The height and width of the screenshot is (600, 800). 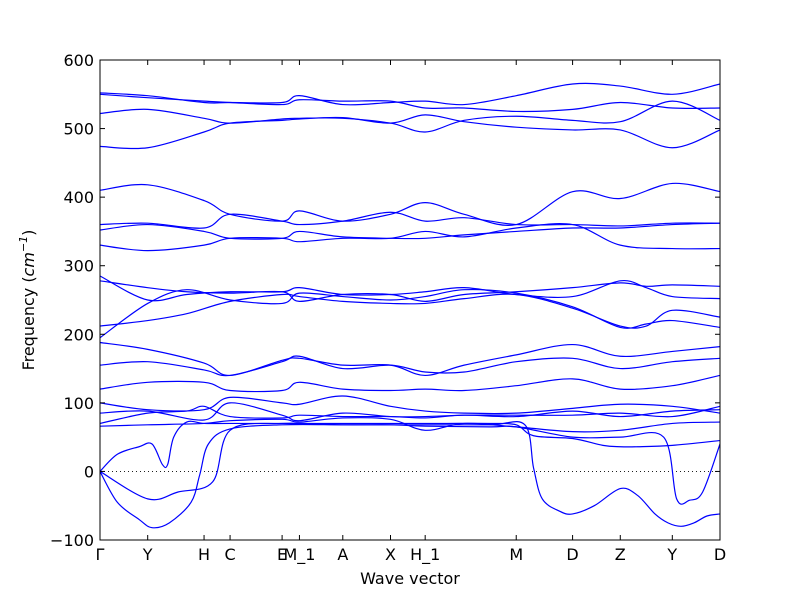 I want to click on y-axis-title-text: Frequency (, so click(x=28, y=323).